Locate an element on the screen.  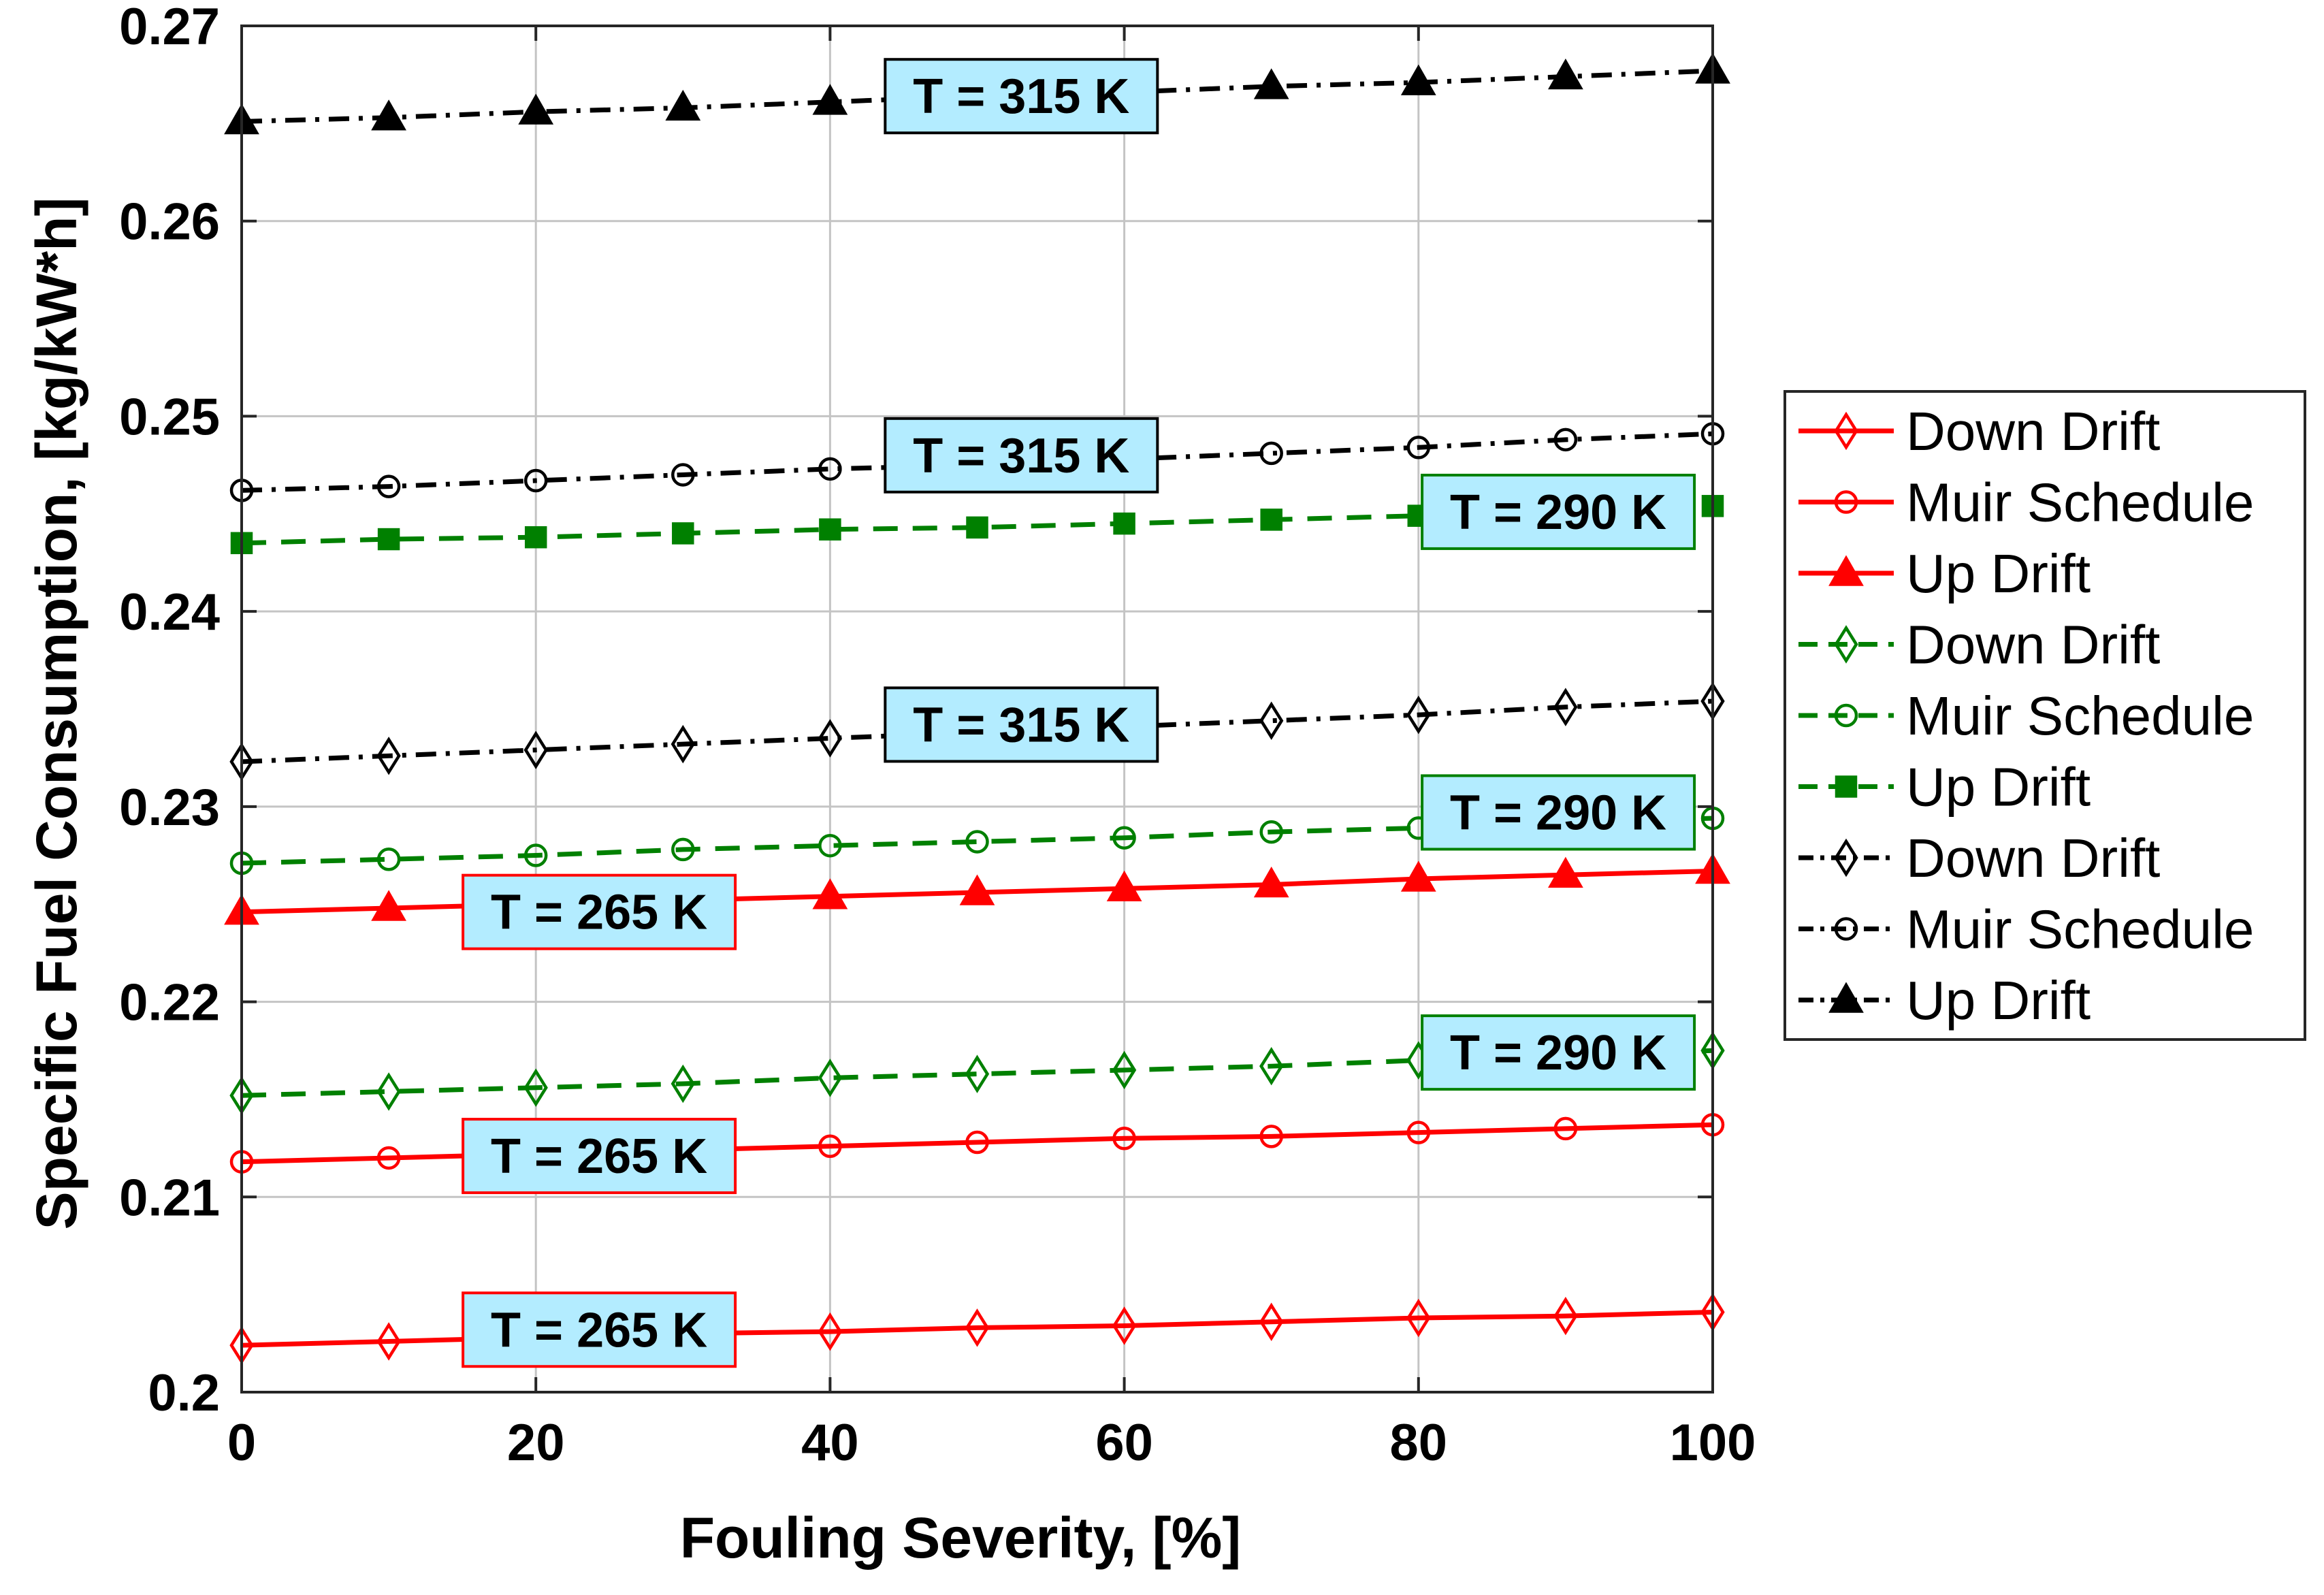
x-tick-label: 20 is located at coordinates (536, 1443).